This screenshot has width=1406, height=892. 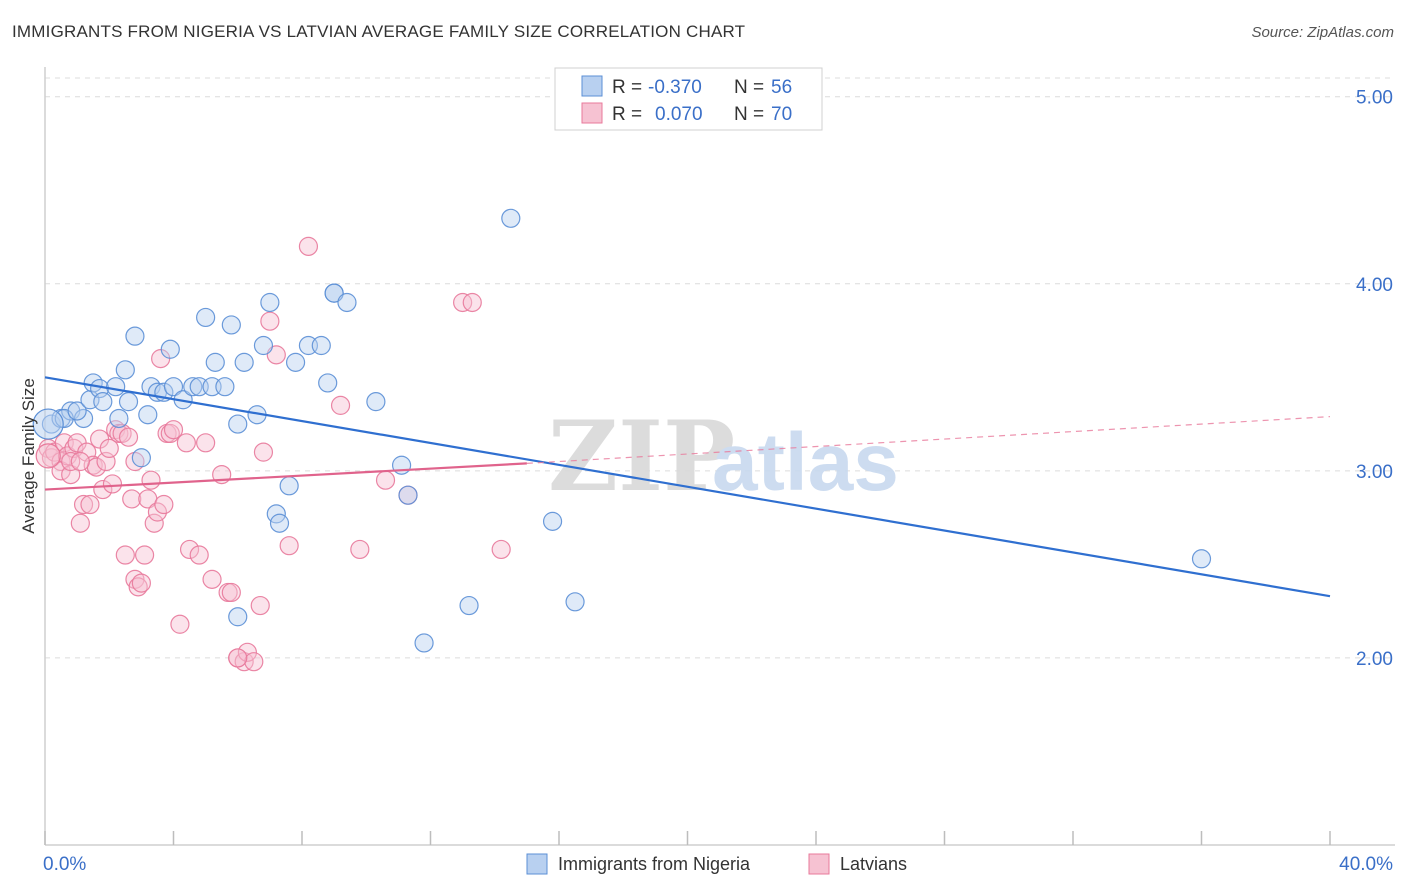 I want to click on legend-nigeria-label: Immigrants from Nigeria, so click(x=654, y=864).